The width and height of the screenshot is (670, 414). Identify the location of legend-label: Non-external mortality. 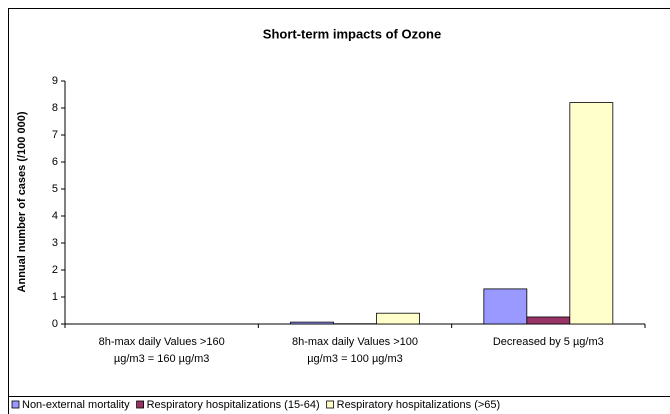
(76, 405).